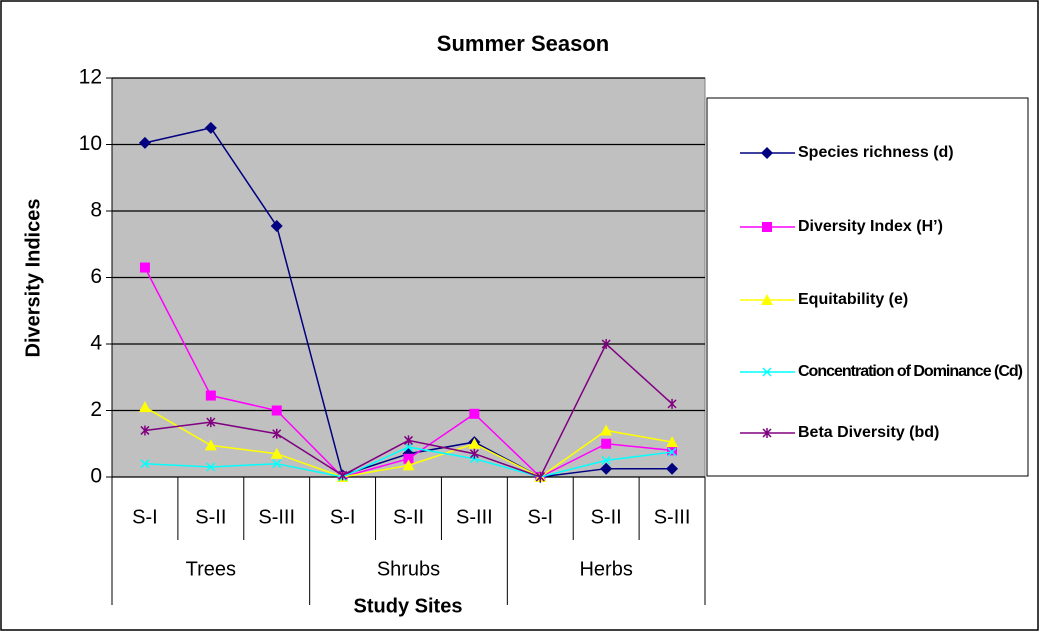 The image size is (1041, 632). What do you see at coordinates (408, 569) in the screenshot?
I see `group-label: Shrubs` at bounding box center [408, 569].